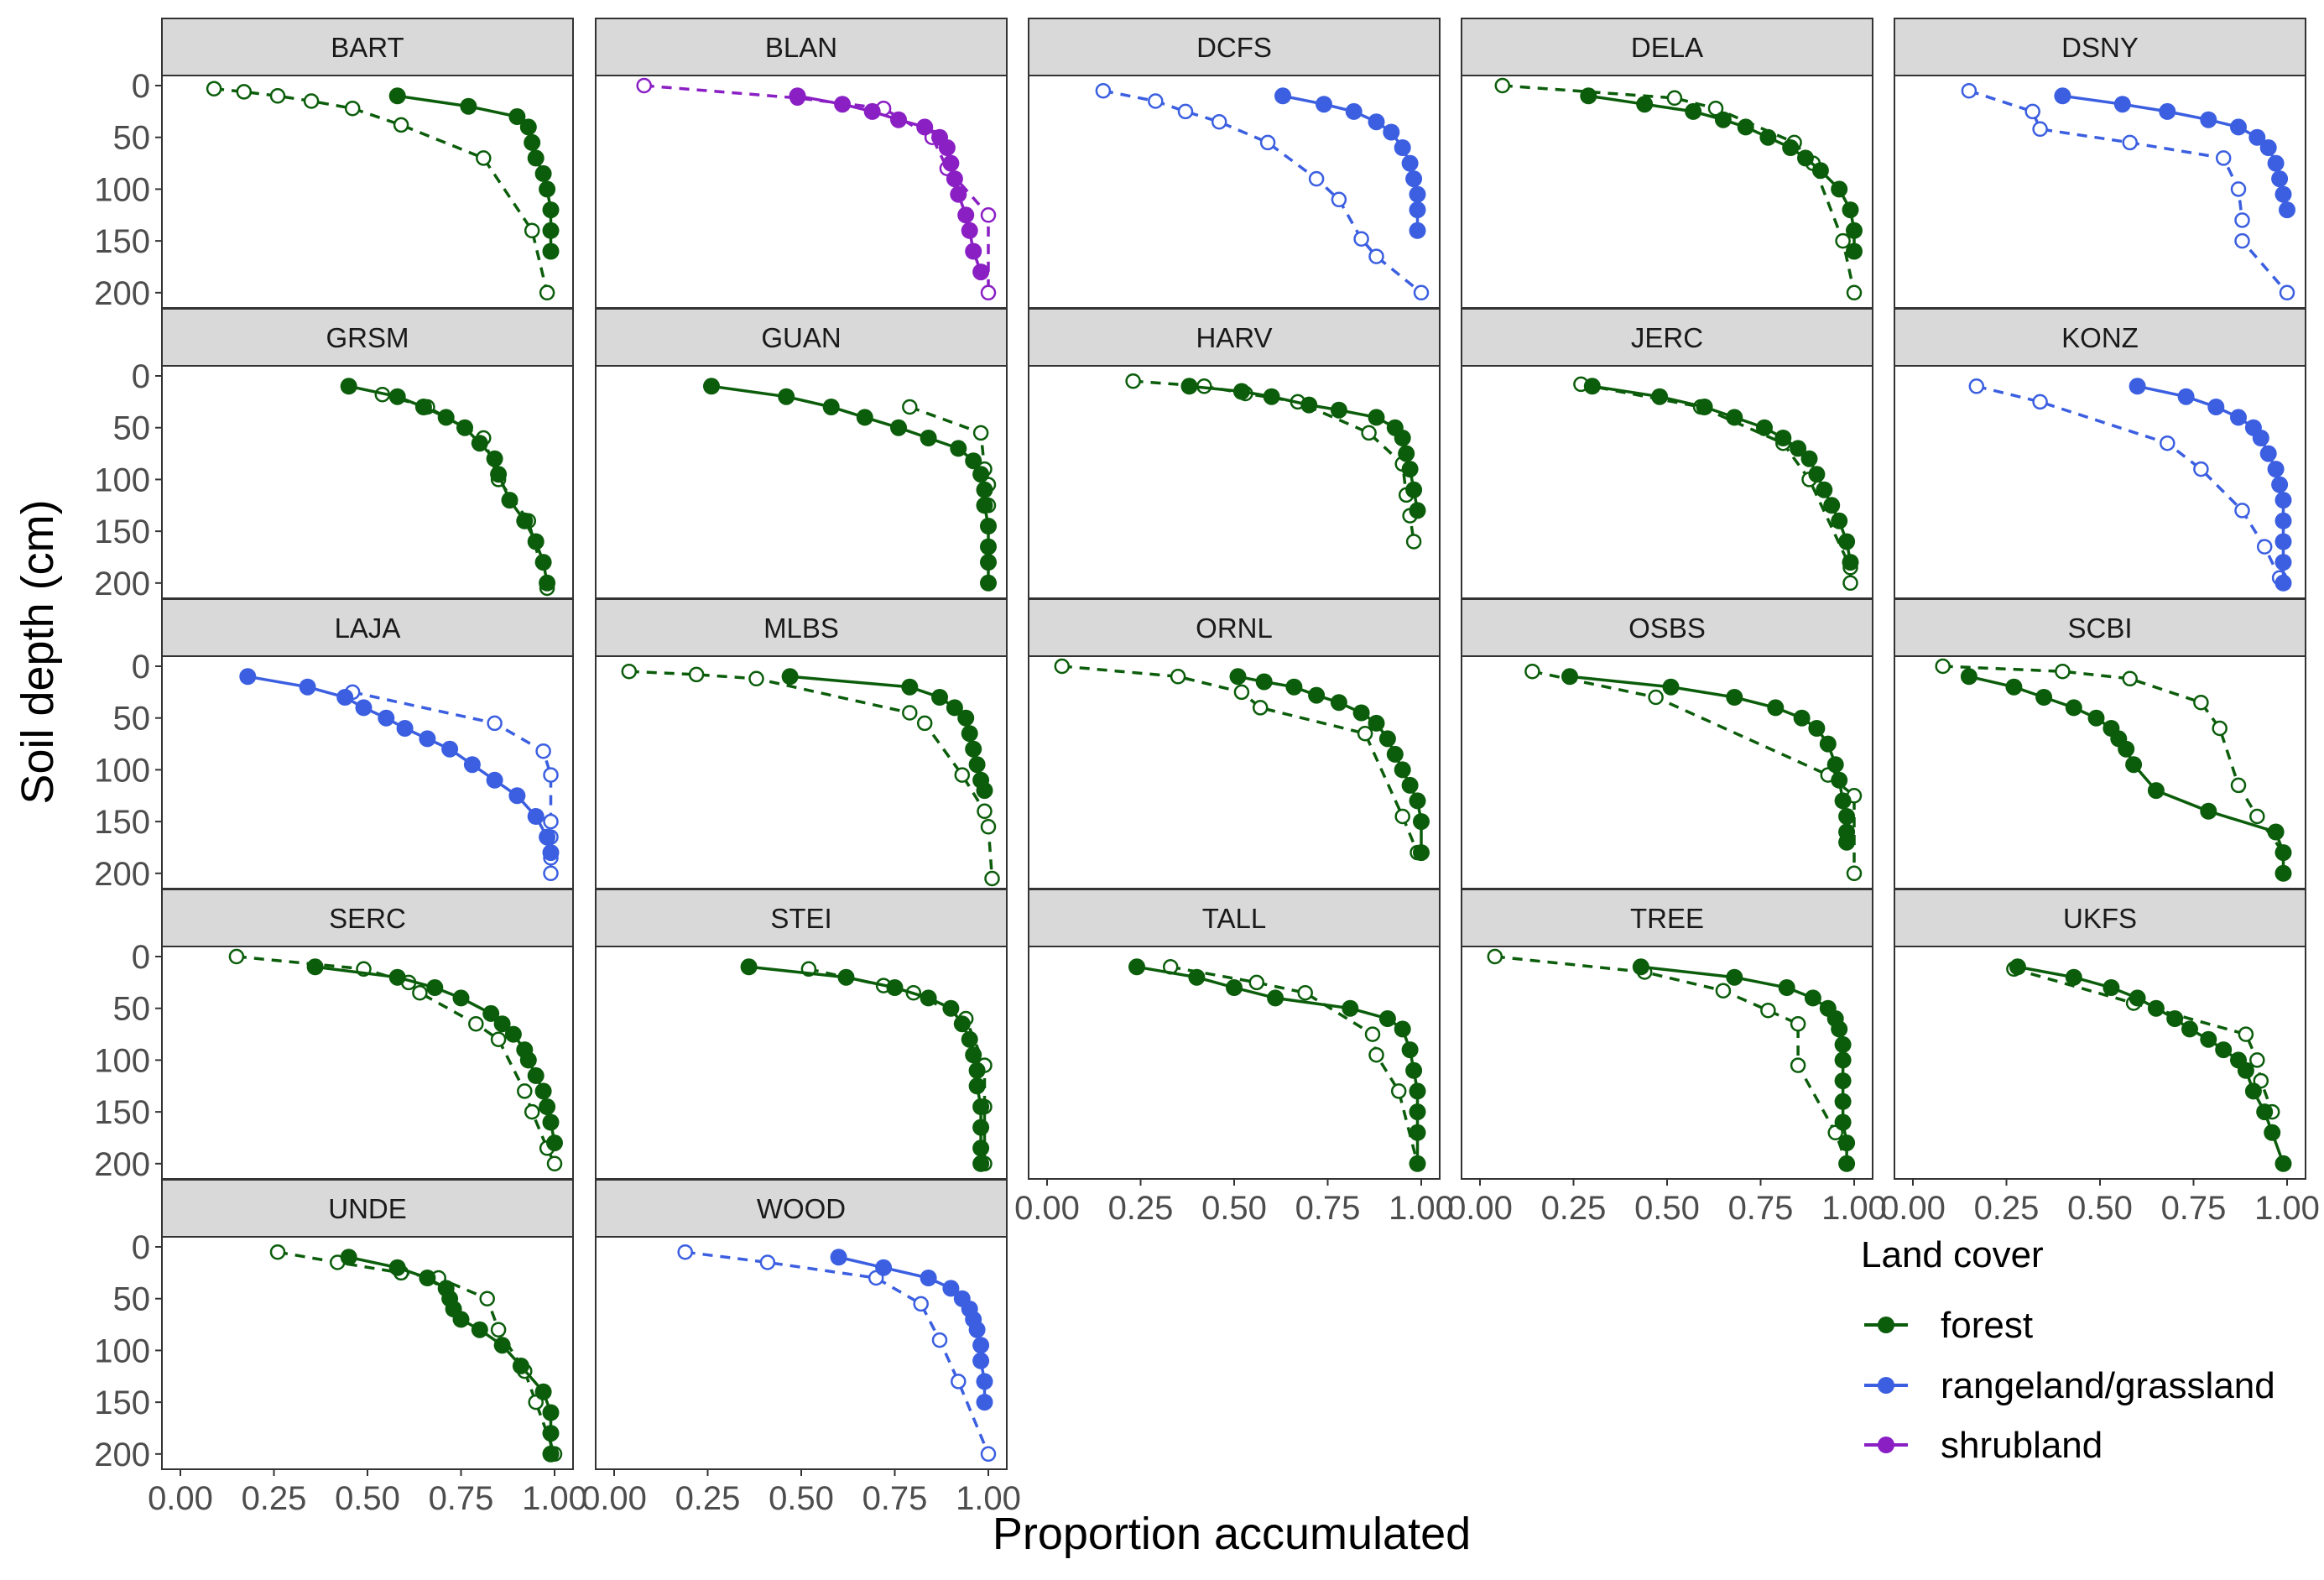  Describe the element at coordinates (2100, 772) in the screenshot. I see `plot-area-scbi` at that location.